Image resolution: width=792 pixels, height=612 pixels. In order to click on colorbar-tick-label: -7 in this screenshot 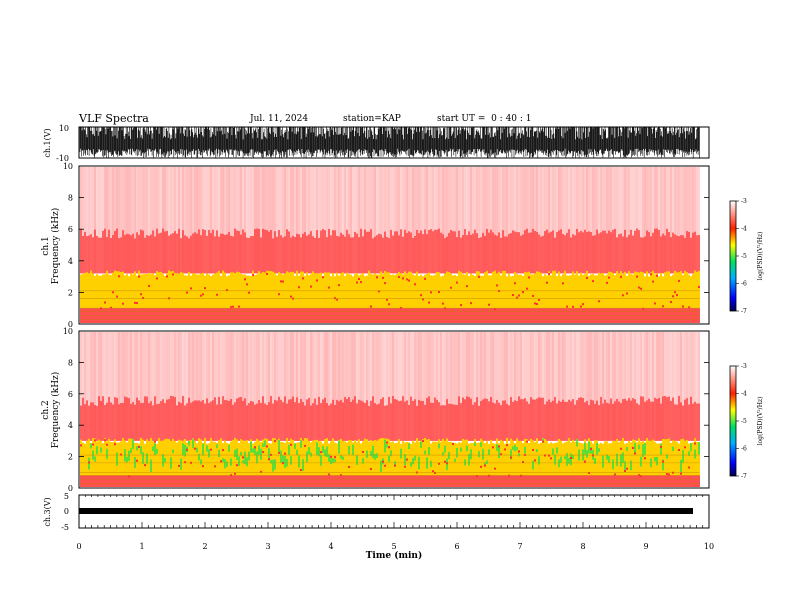, I will do `click(744, 311)`.